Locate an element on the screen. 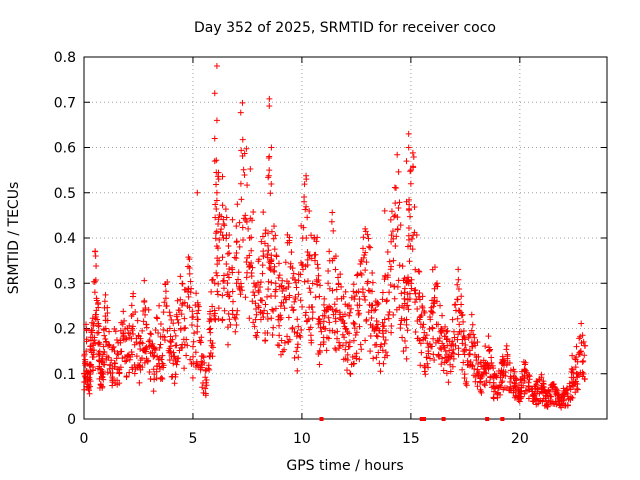  baseline-marker is located at coordinates (487, 419).